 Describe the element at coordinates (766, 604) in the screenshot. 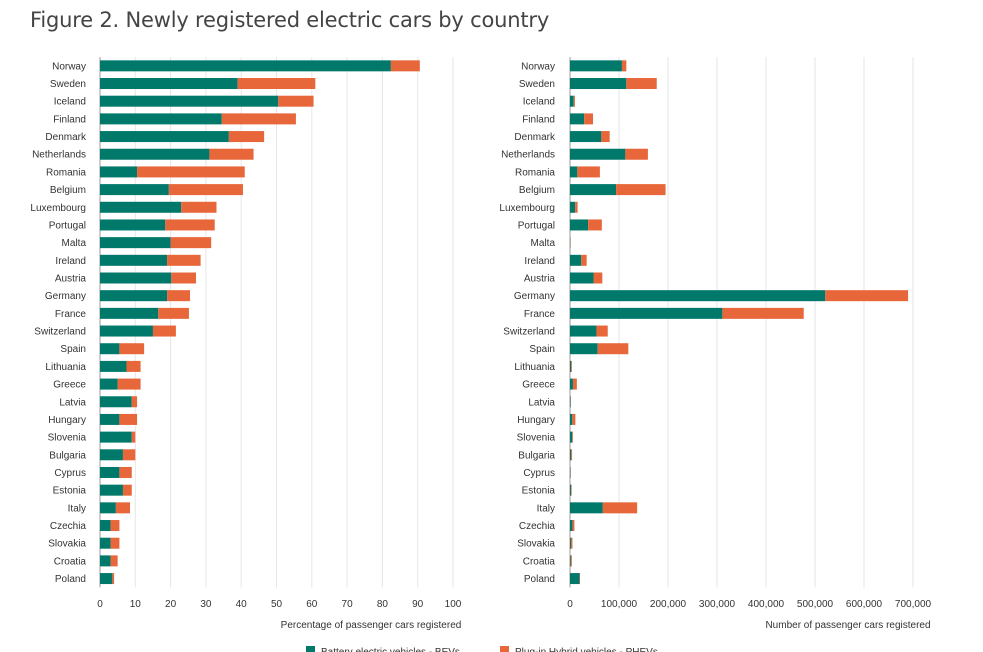

I see `cnt-x-tick-label: 400,000` at that location.